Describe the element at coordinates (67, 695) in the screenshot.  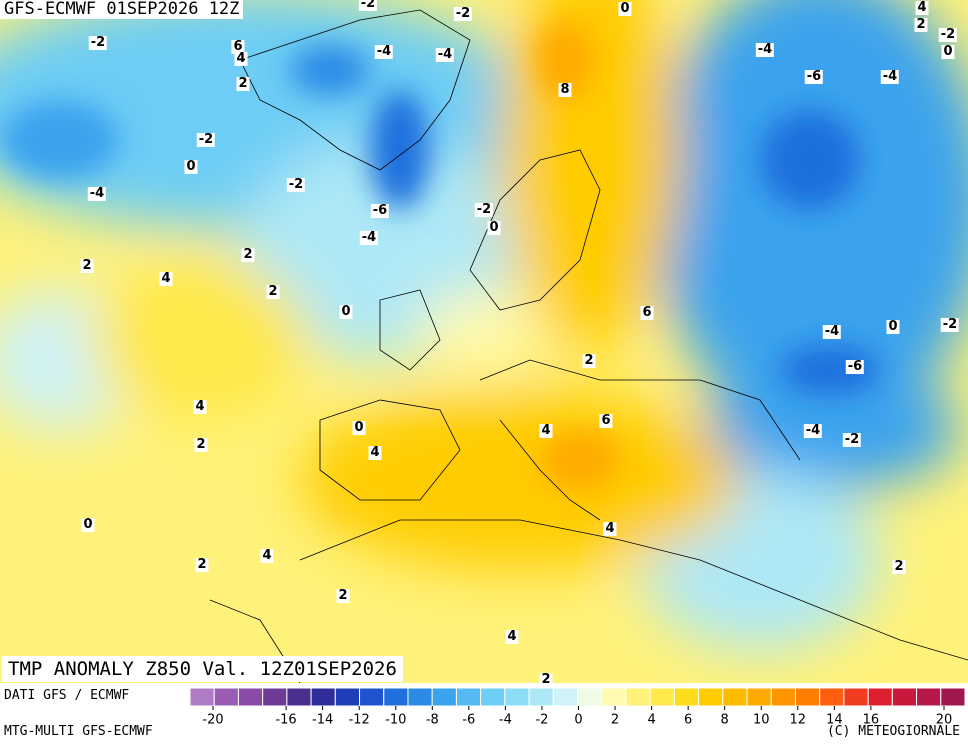
I see `footer-source: DATI GFS / ECMWF` at that location.